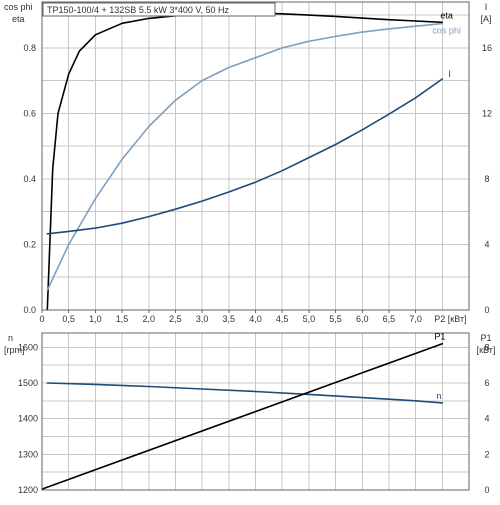  What do you see at coordinates (485, 19) in the screenshot?
I see `y-right-axis-label: [A]` at bounding box center [485, 19].